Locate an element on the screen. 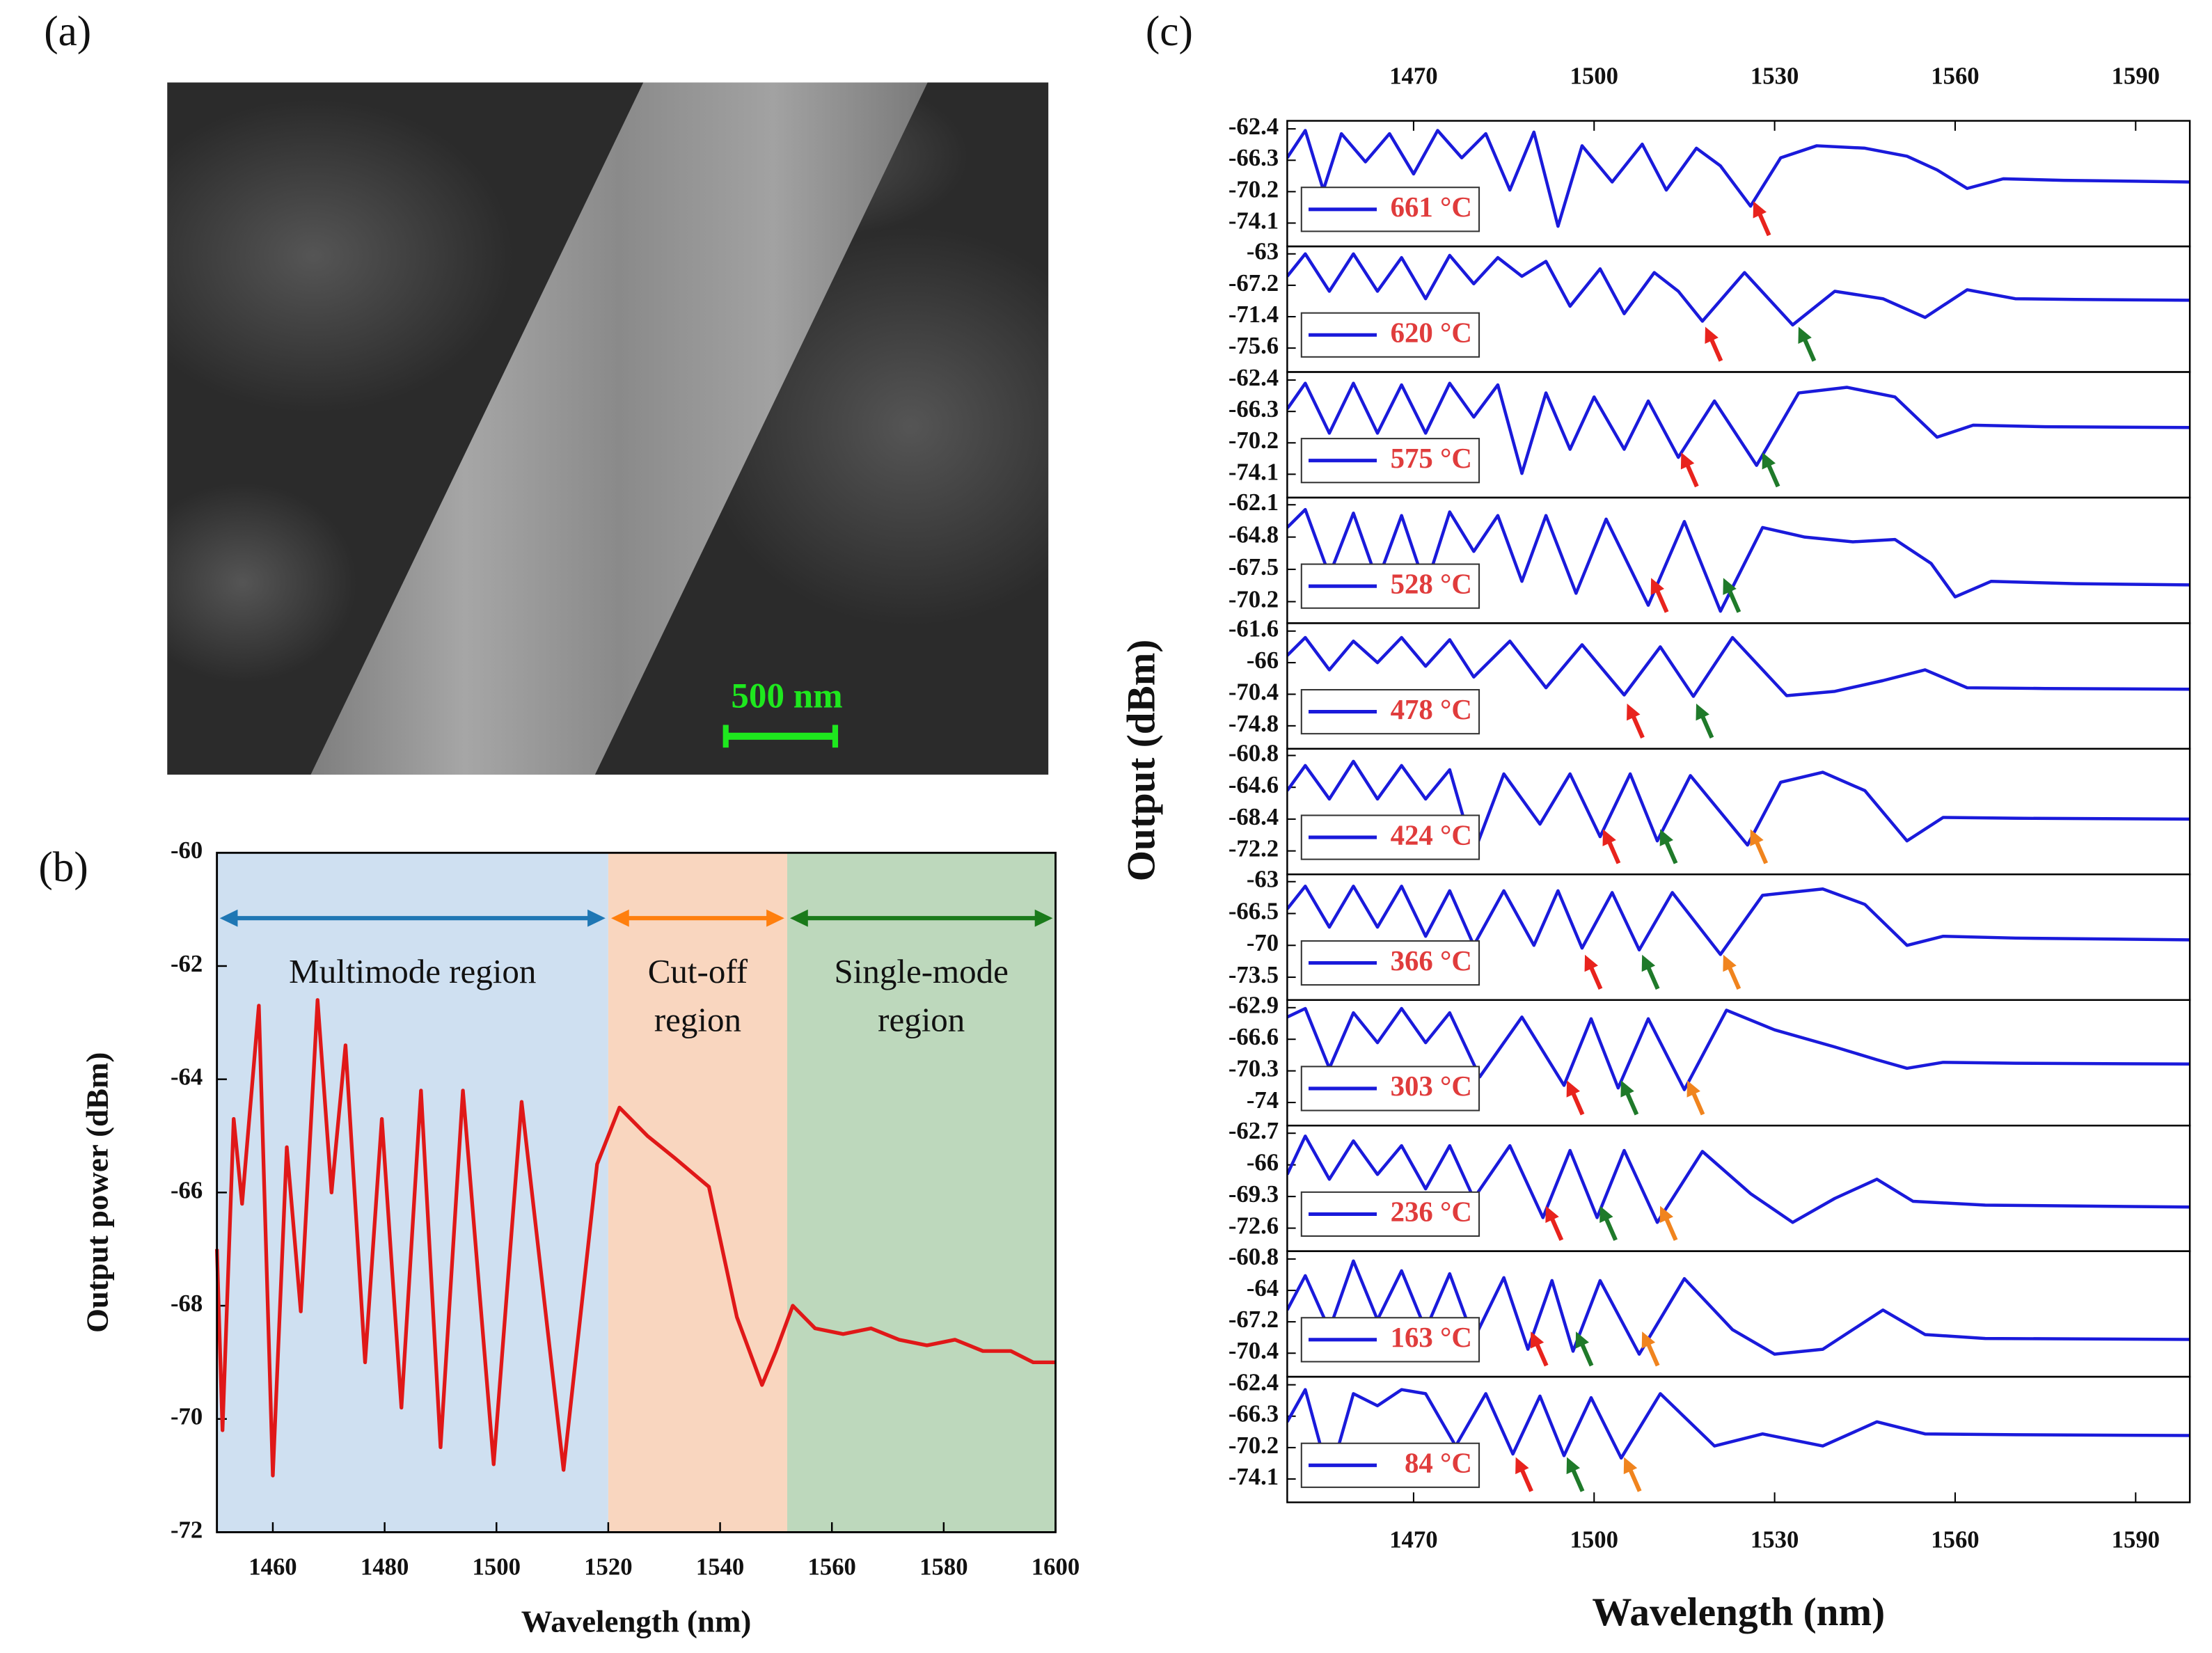 This screenshot has width=2212, height=1653. x-tick-label: 1560 is located at coordinates (832, 1566).